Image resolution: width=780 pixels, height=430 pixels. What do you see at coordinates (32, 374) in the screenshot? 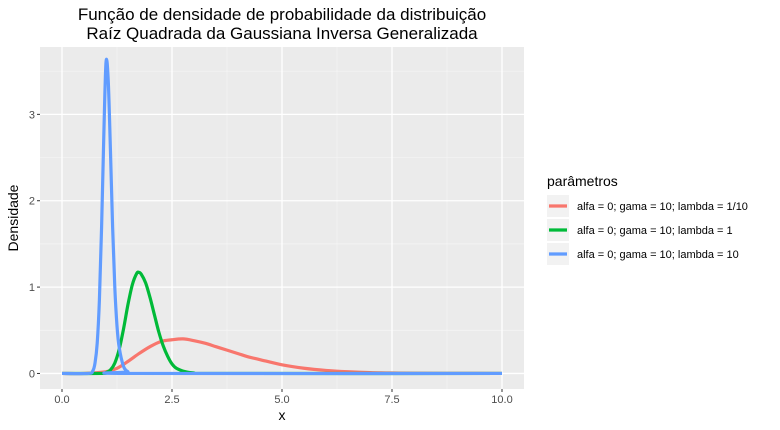
I see `y-tick-label: 0` at bounding box center [32, 374].